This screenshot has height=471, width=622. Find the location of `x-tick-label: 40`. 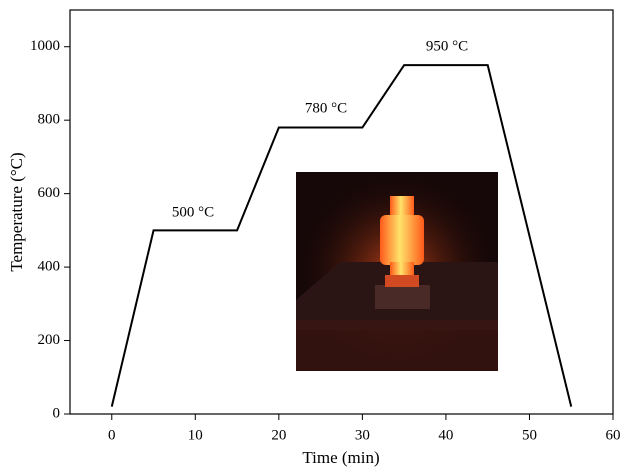

x-tick-label: 40 is located at coordinates (445, 435).